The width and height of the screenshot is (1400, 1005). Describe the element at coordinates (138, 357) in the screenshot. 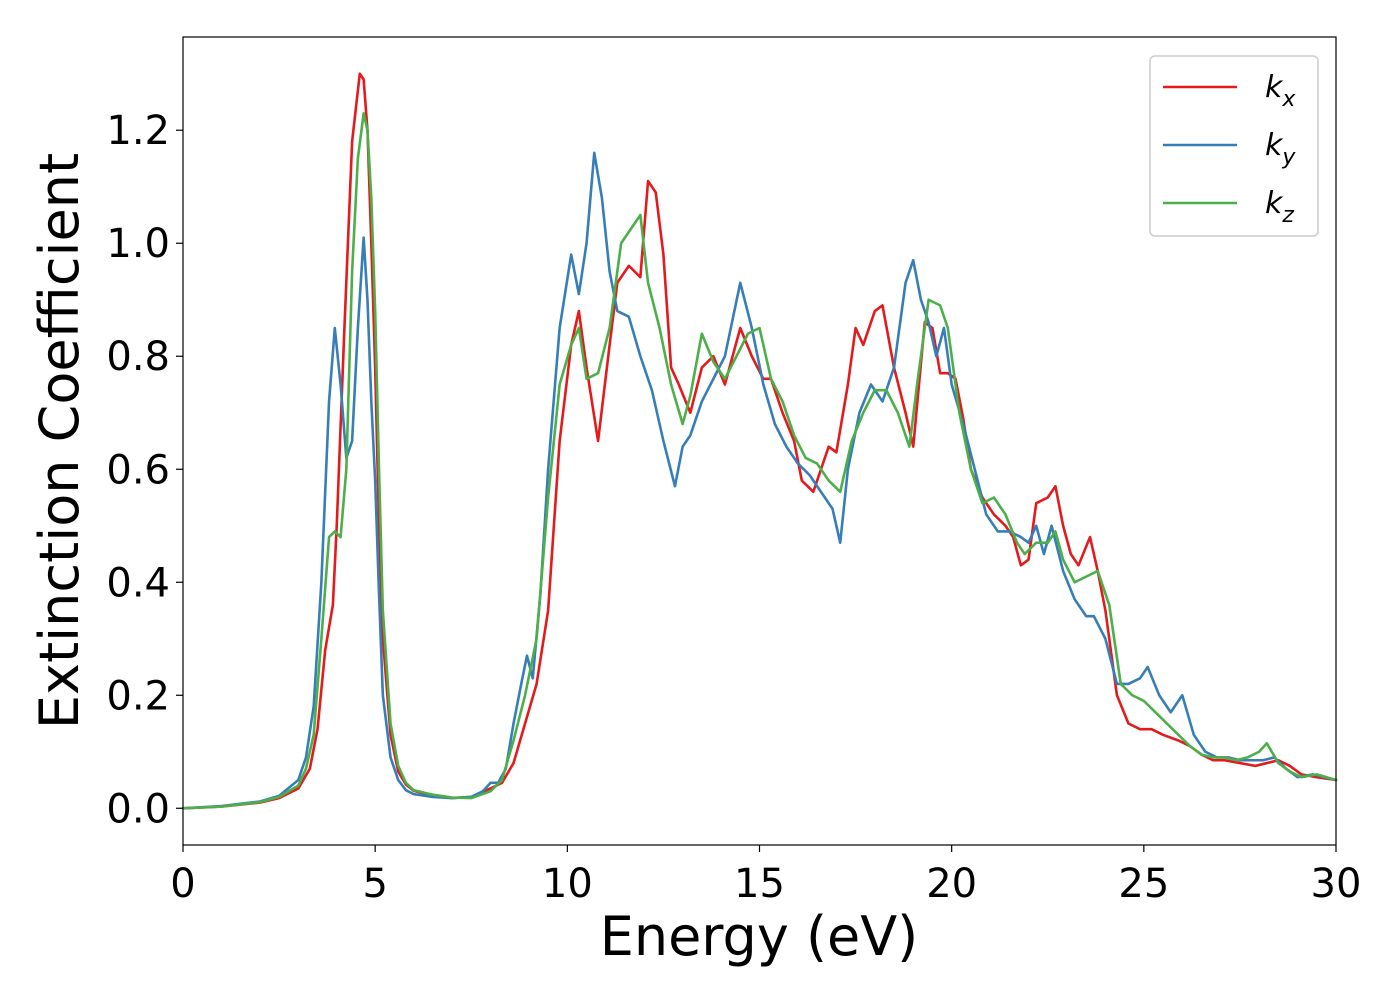

I see `y-tick-label: 0.8` at that location.